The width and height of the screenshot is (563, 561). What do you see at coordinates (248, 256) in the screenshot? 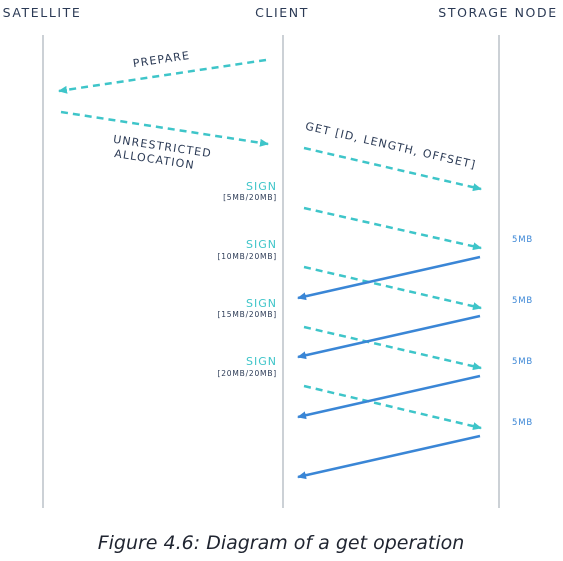
I see `sign-range: [10MB/20MB]` at bounding box center [248, 256].